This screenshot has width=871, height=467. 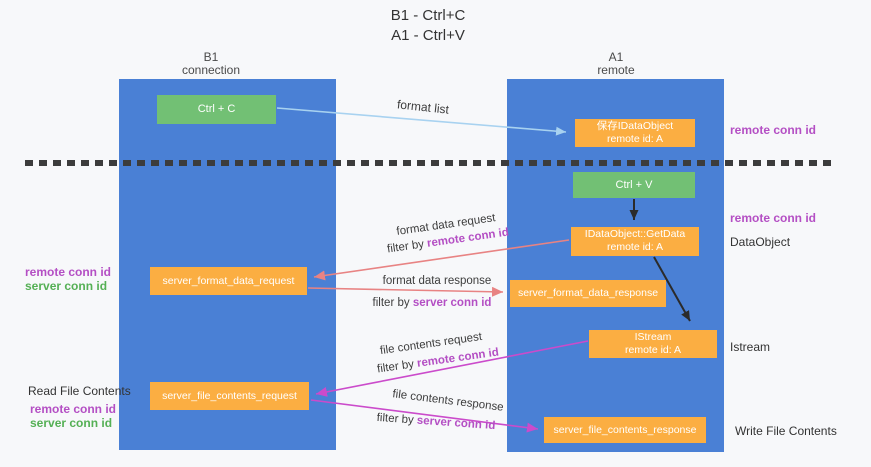 I want to click on getdata-line1: IDataObject::GetData, so click(x=635, y=234).